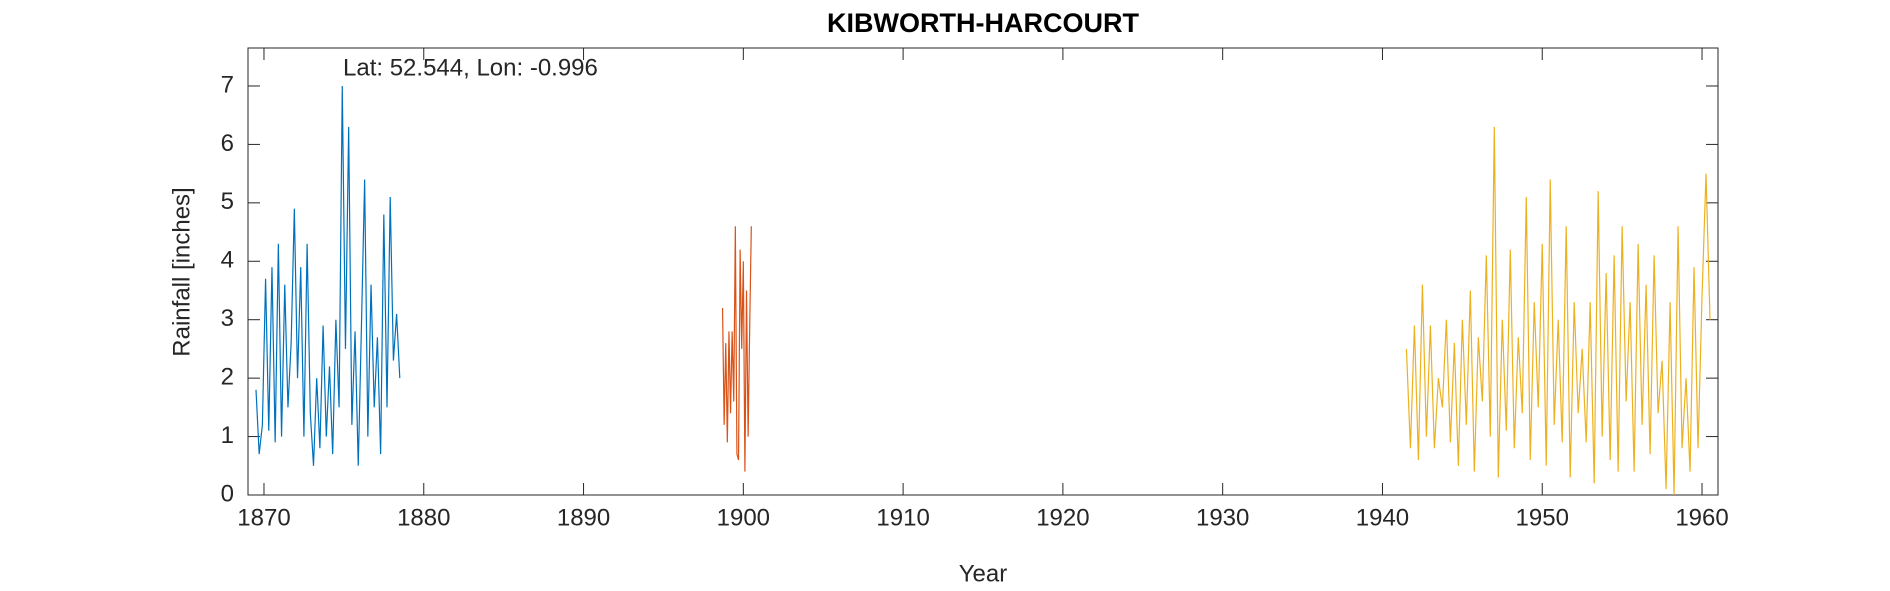  What do you see at coordinates (227, 435) in the screenshot?
I see `y-tick-label: 1` at bounding box center [227, 435].